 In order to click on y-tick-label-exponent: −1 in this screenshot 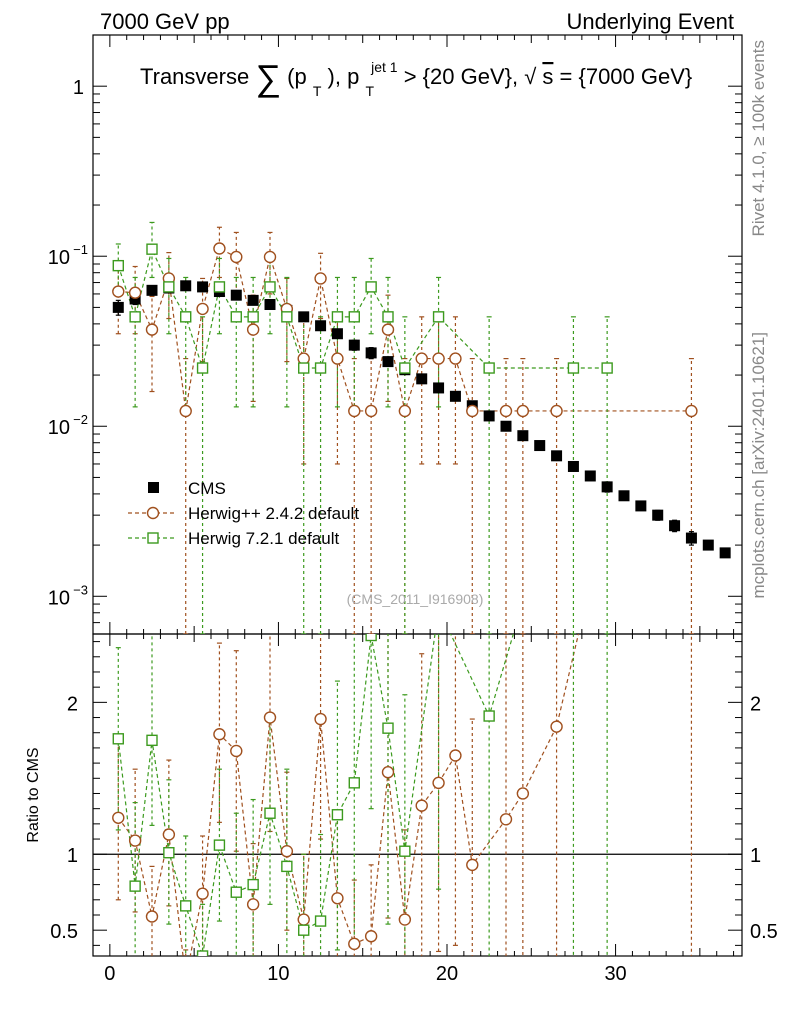, I will do `click(80, 249)`.